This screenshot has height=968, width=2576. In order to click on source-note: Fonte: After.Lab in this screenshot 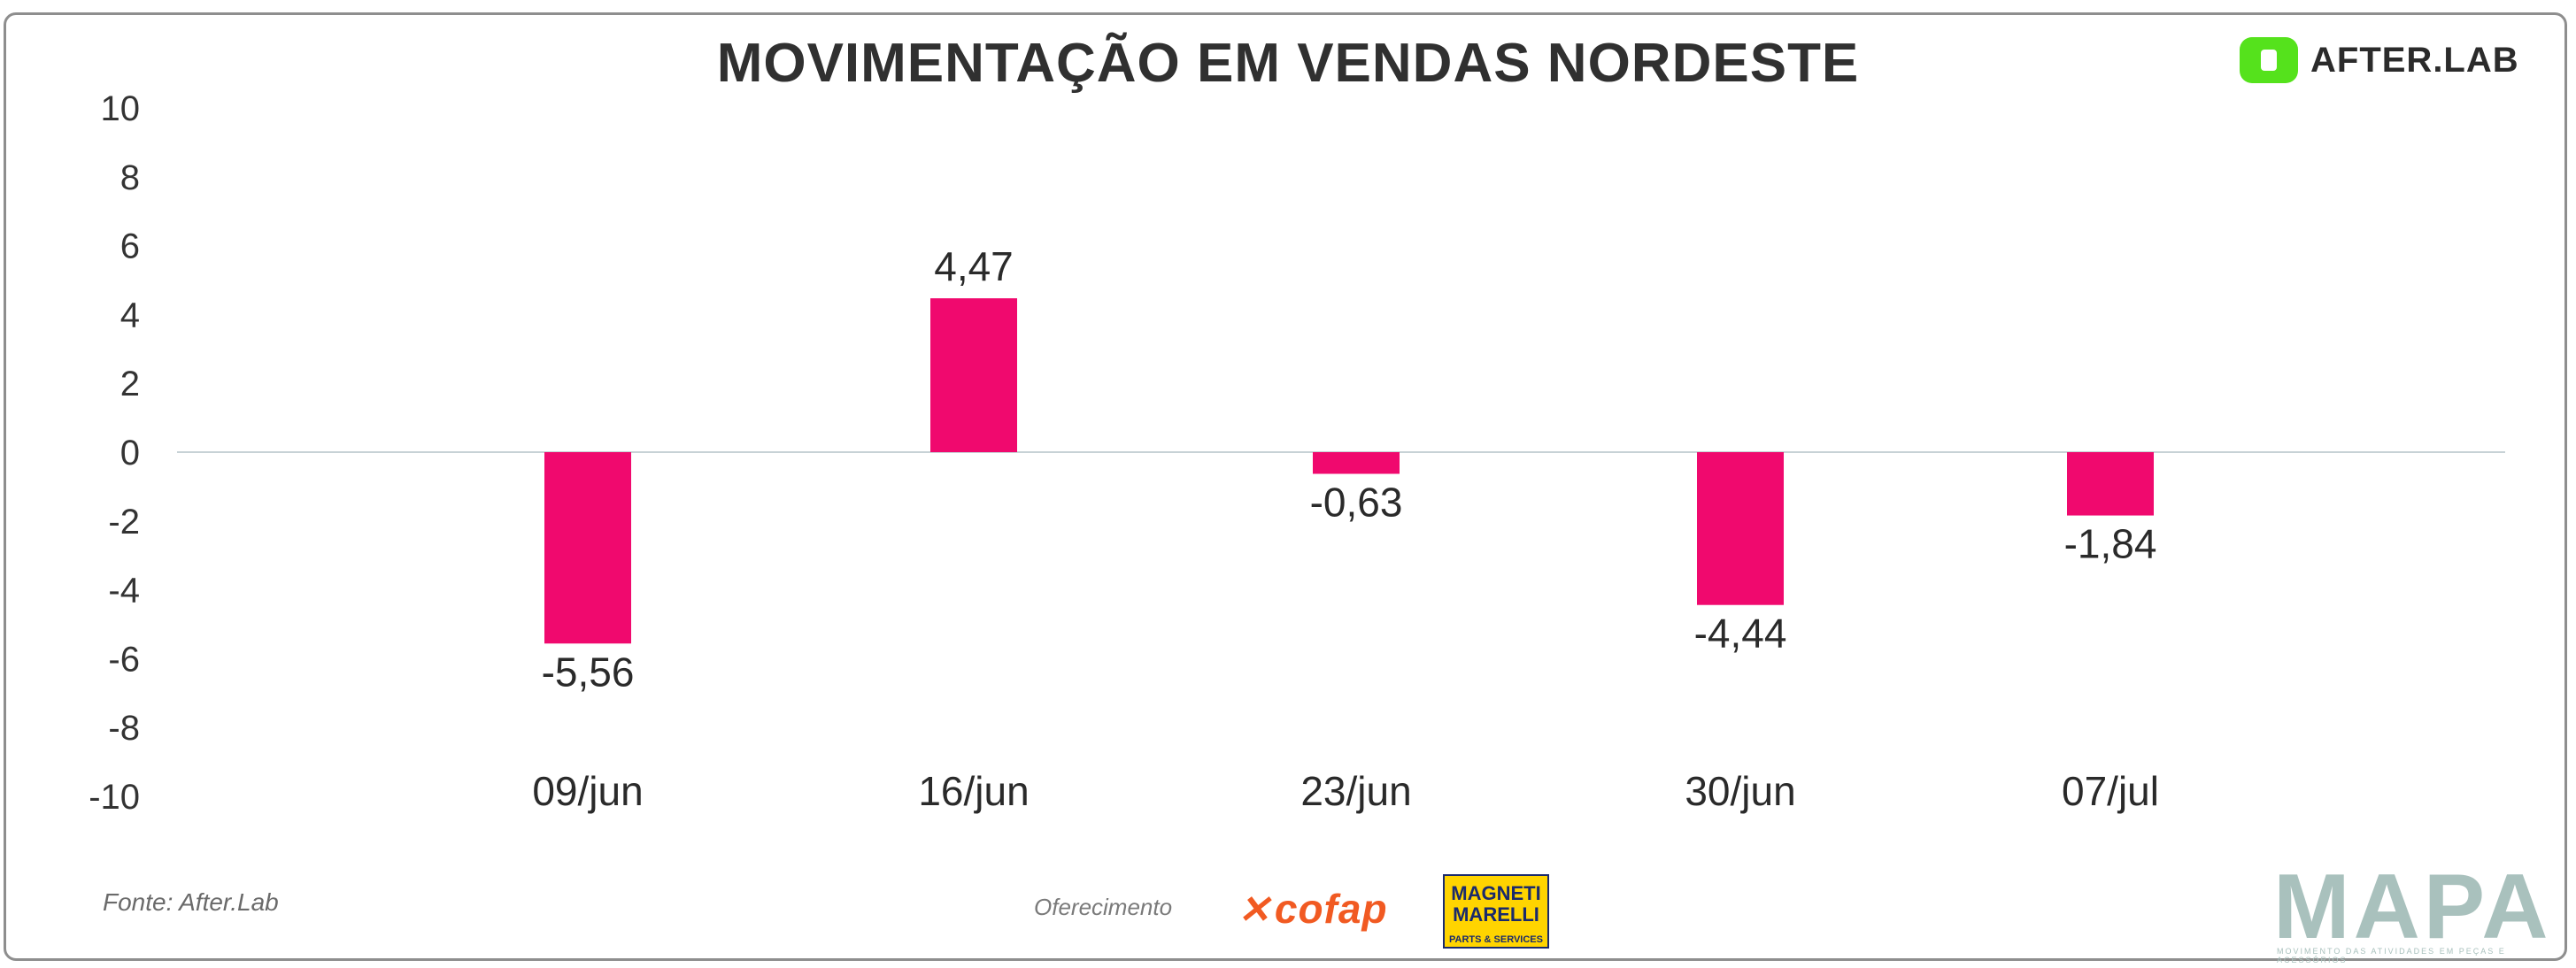, I will do `click(191, 902)`.